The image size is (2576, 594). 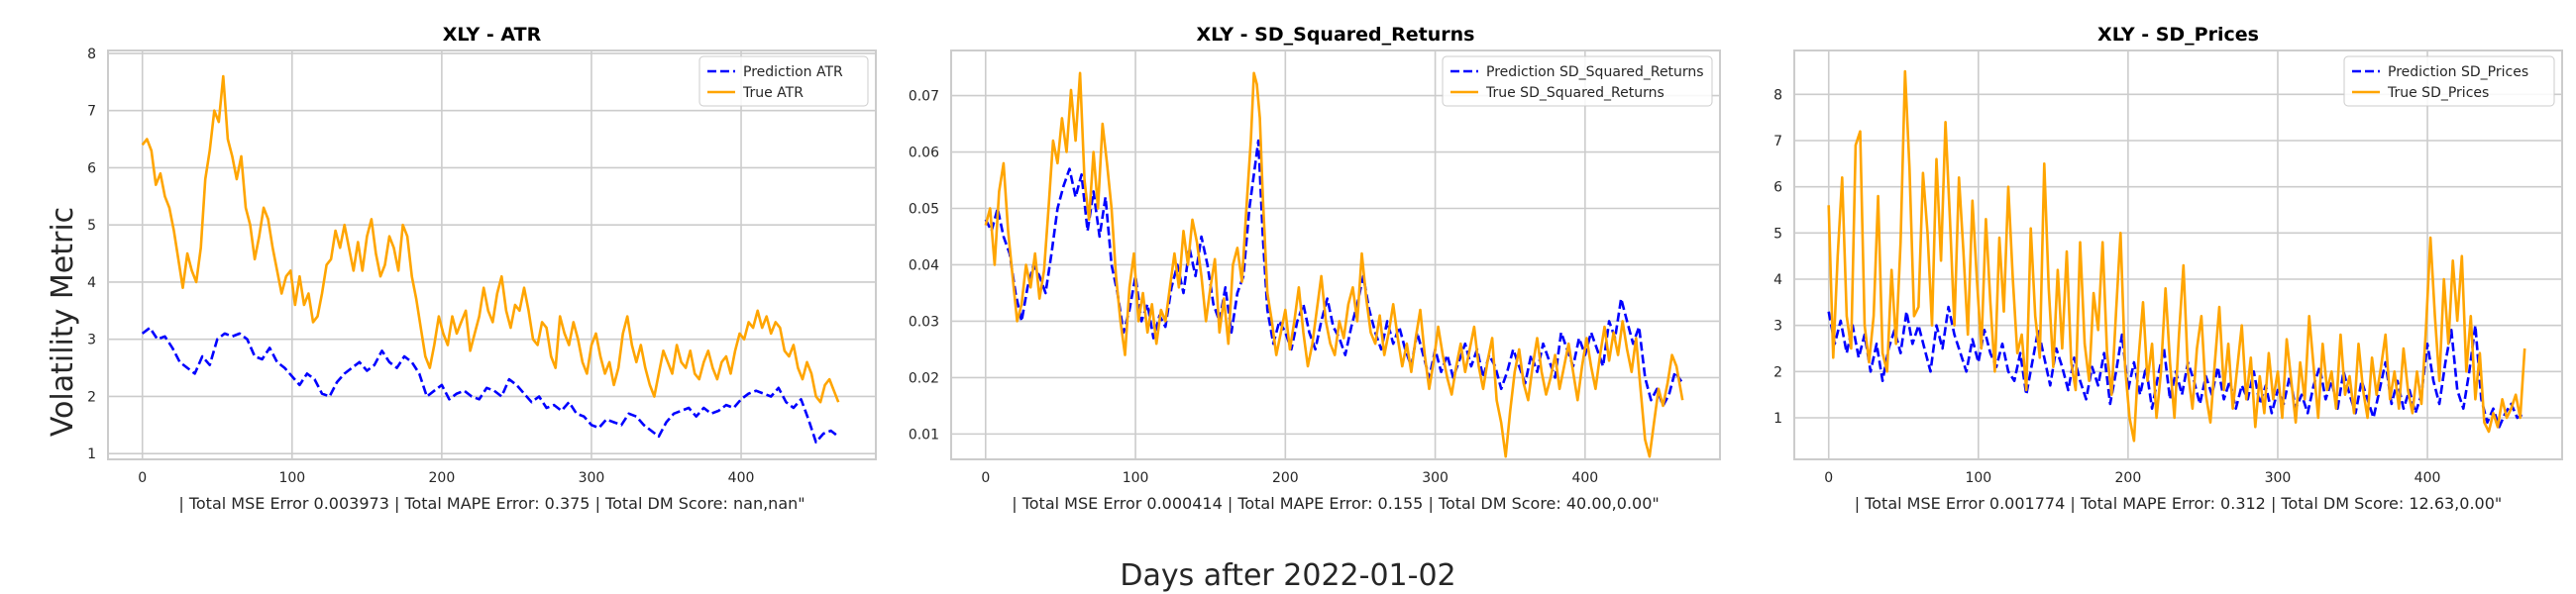 I want to click on chart-1-y-tick-label-2: 3, so click(x=91, y=340).